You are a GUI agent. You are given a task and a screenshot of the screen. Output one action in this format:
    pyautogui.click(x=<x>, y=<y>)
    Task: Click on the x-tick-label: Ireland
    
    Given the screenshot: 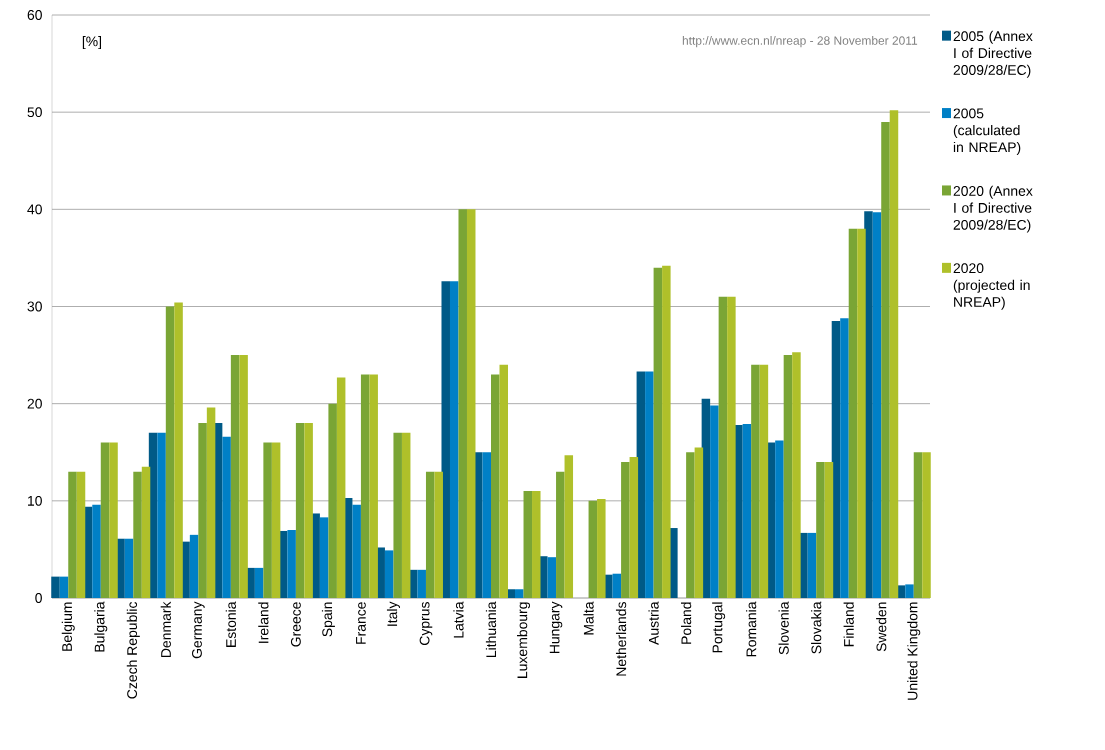 What is the action you would take?
    pyautogui.click(x=263, y=622)
    